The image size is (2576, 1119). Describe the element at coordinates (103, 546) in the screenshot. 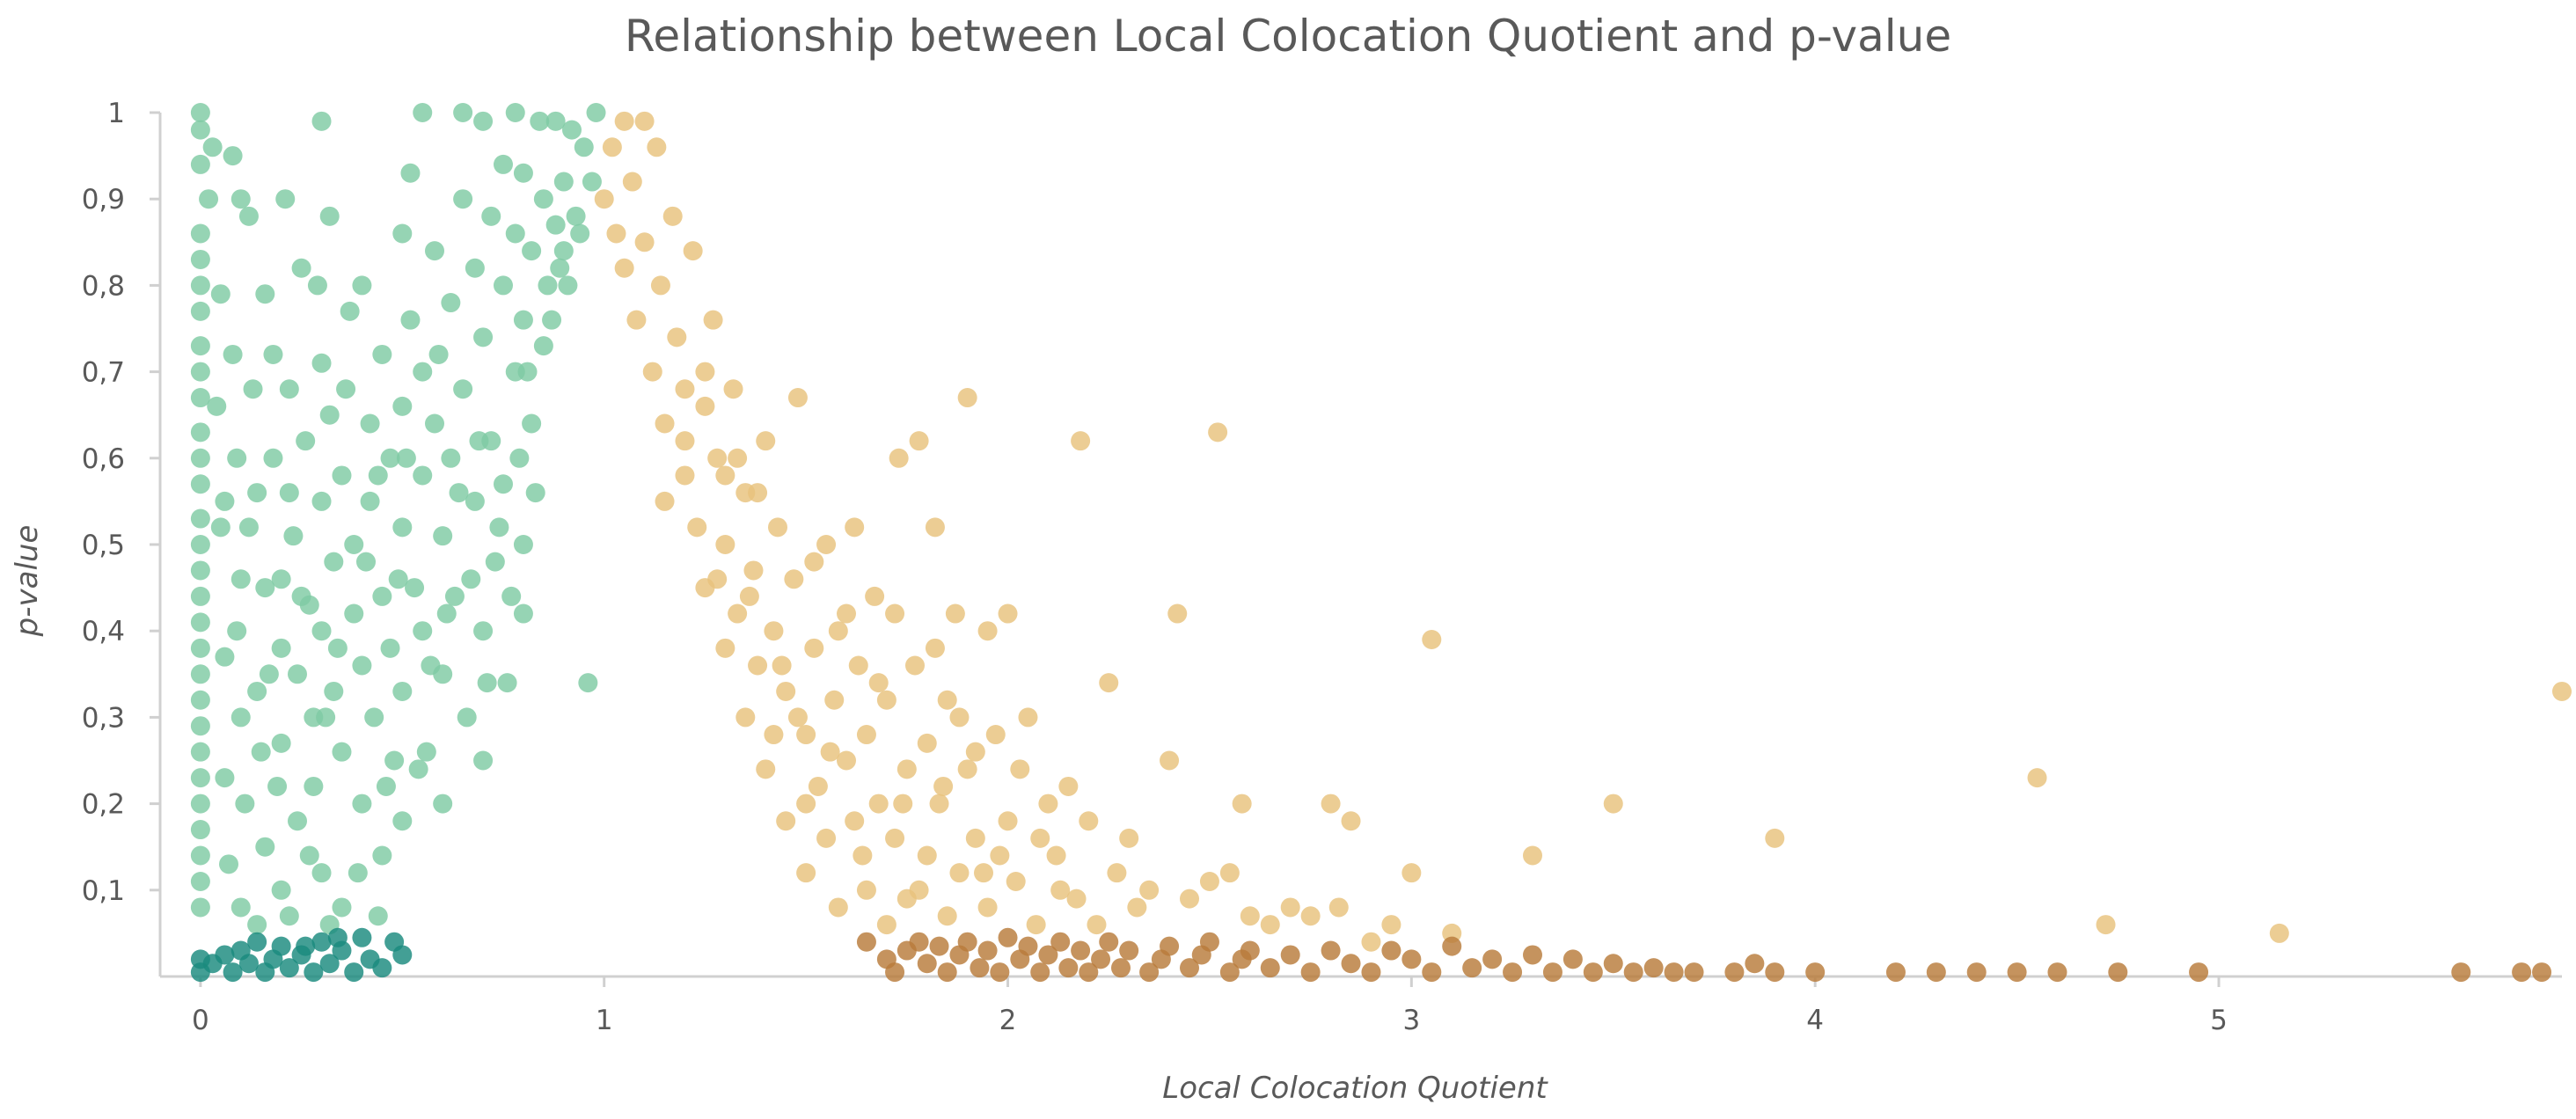

I see `y-tick-label: 0,5` at that location.